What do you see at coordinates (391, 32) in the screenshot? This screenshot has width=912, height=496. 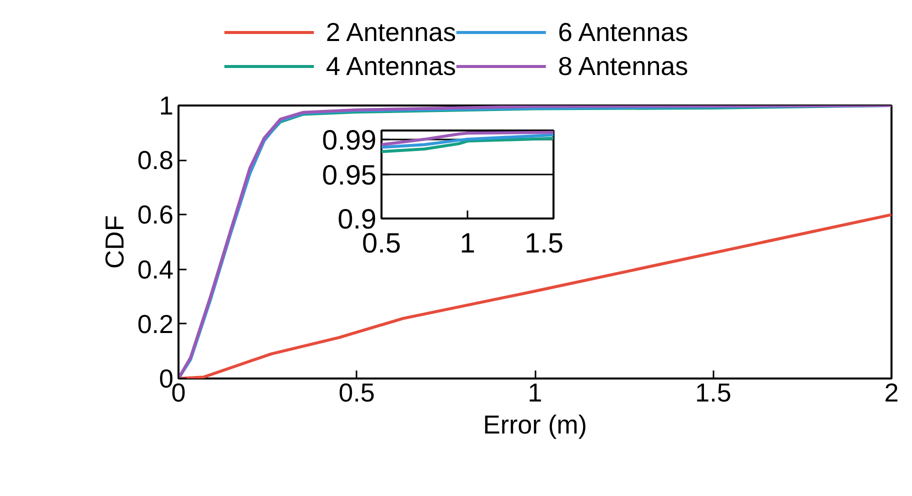 I see `legend-label: 2 Antennas` at bounding box center [391, 32].